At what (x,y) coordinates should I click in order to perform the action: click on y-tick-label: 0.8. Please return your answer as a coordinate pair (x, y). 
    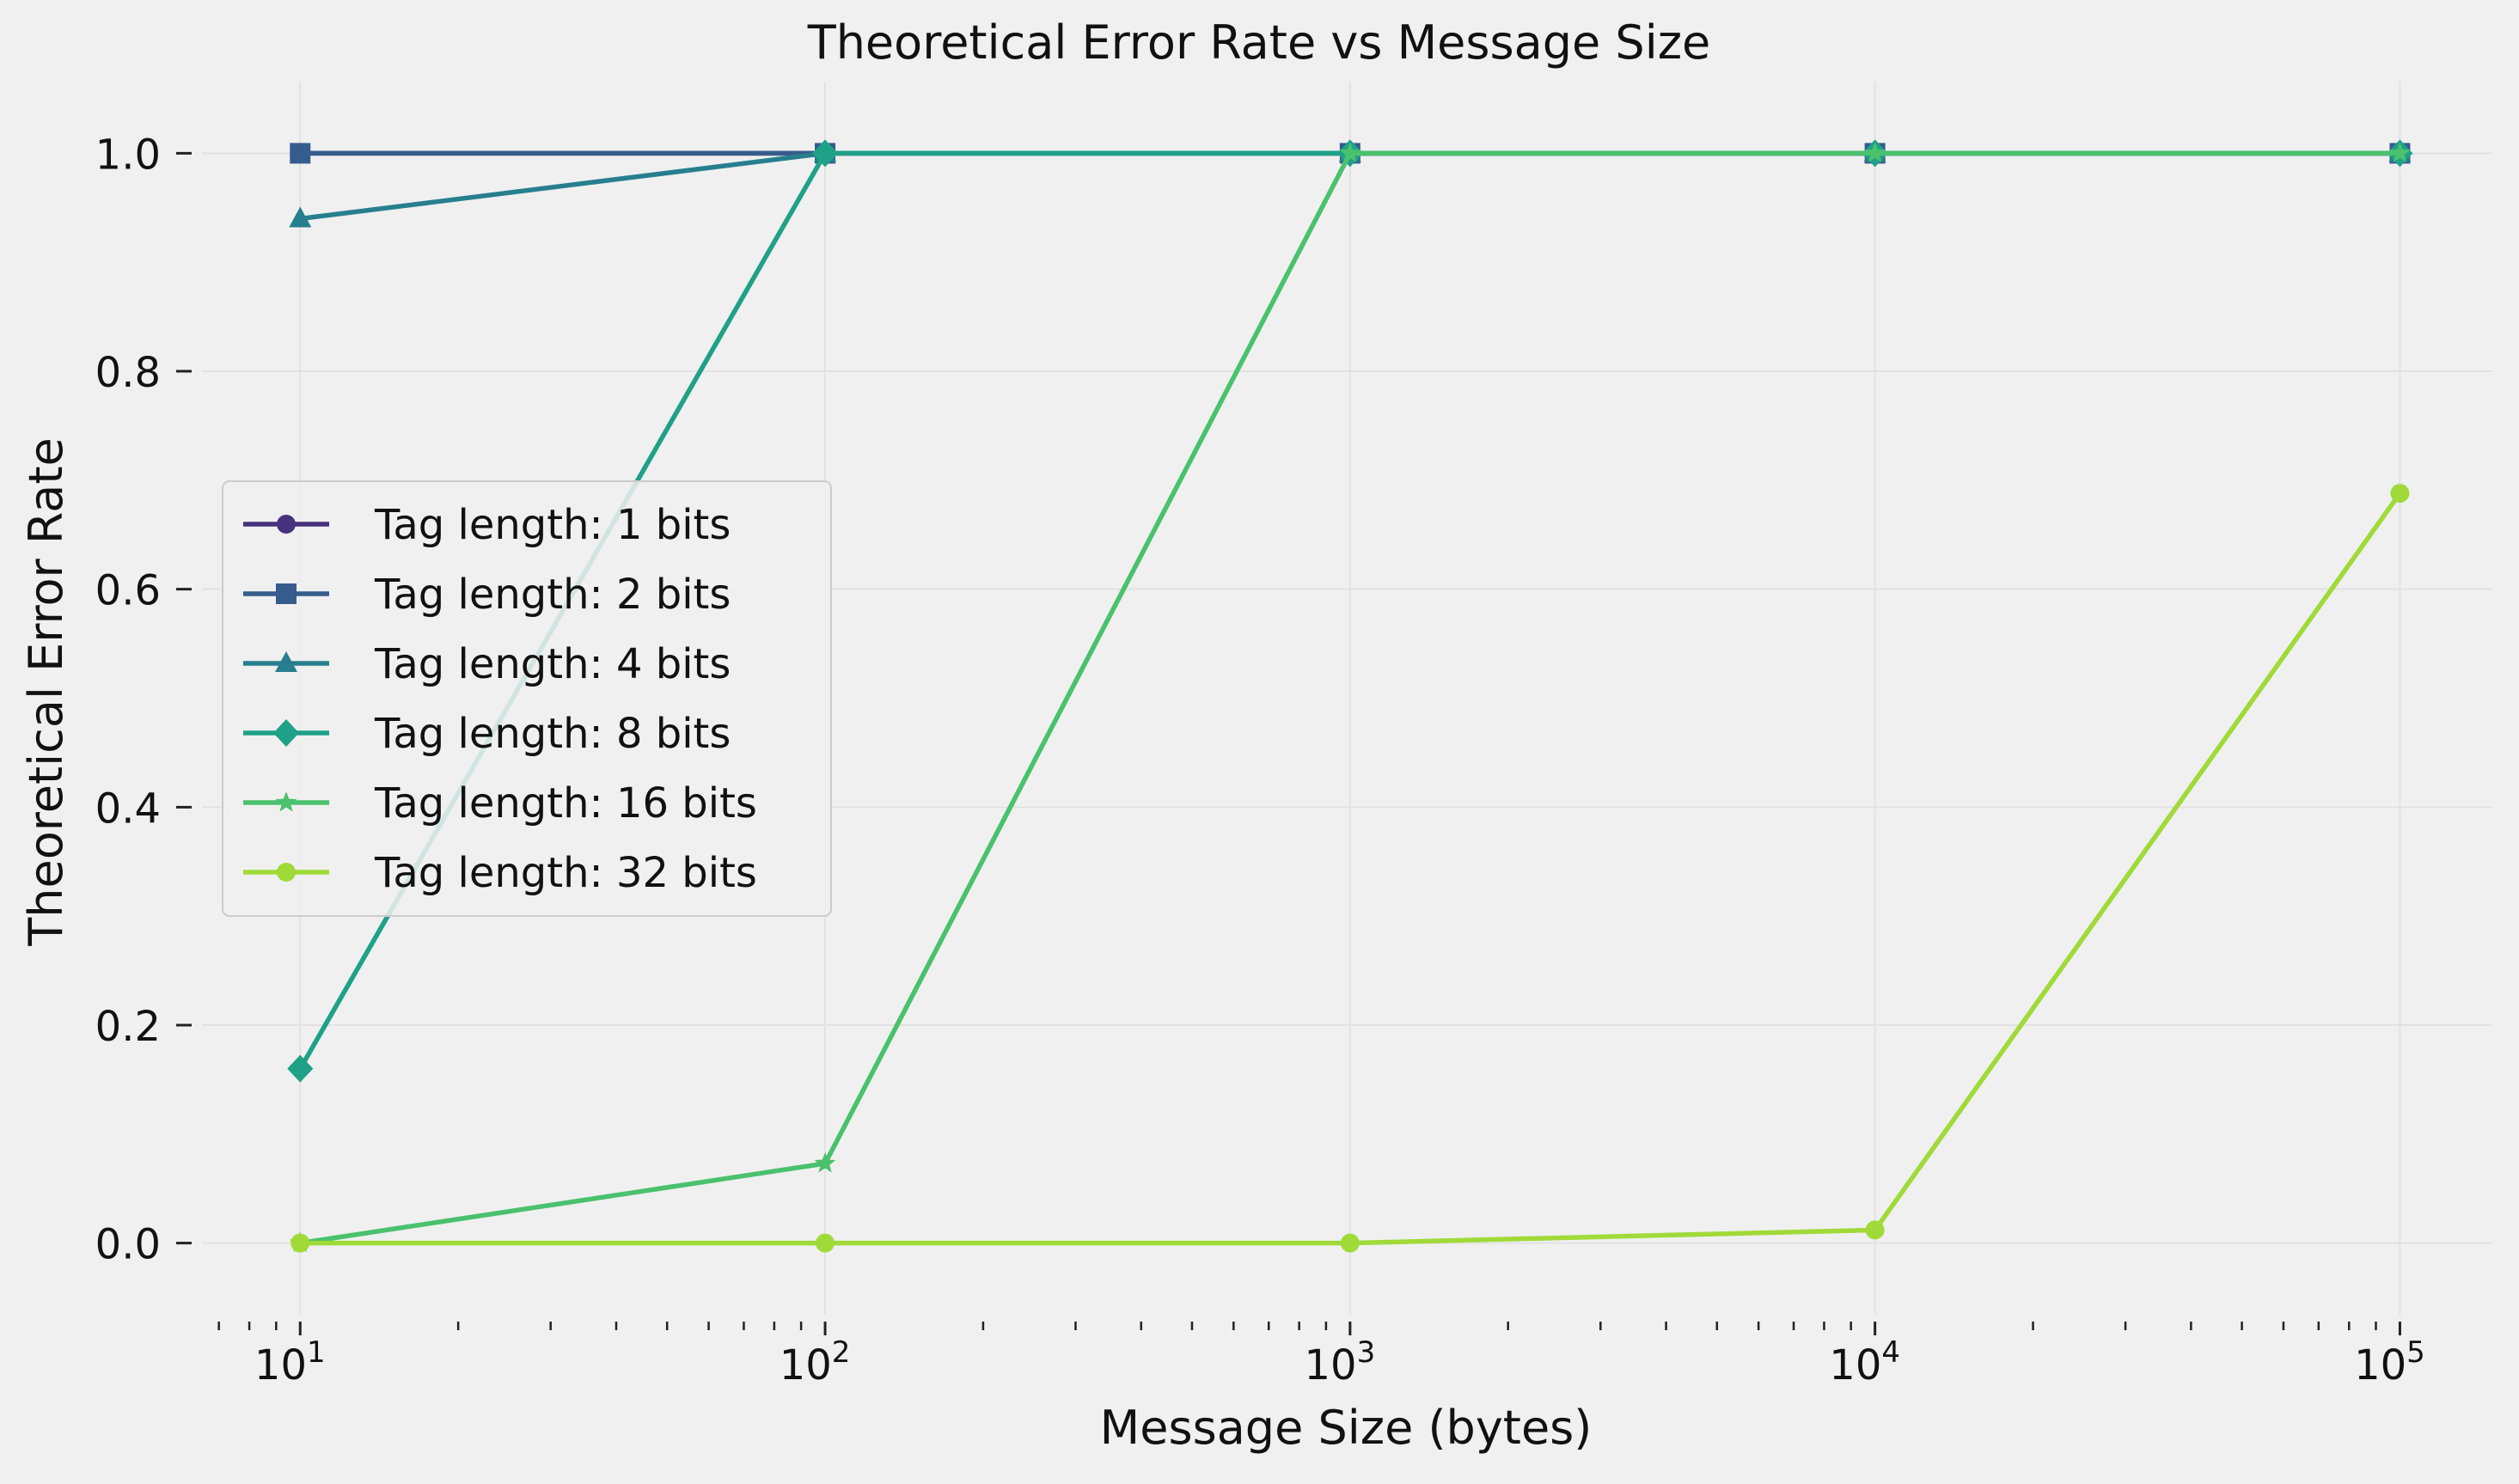
    Looking at the image, I should click on (128, 373).